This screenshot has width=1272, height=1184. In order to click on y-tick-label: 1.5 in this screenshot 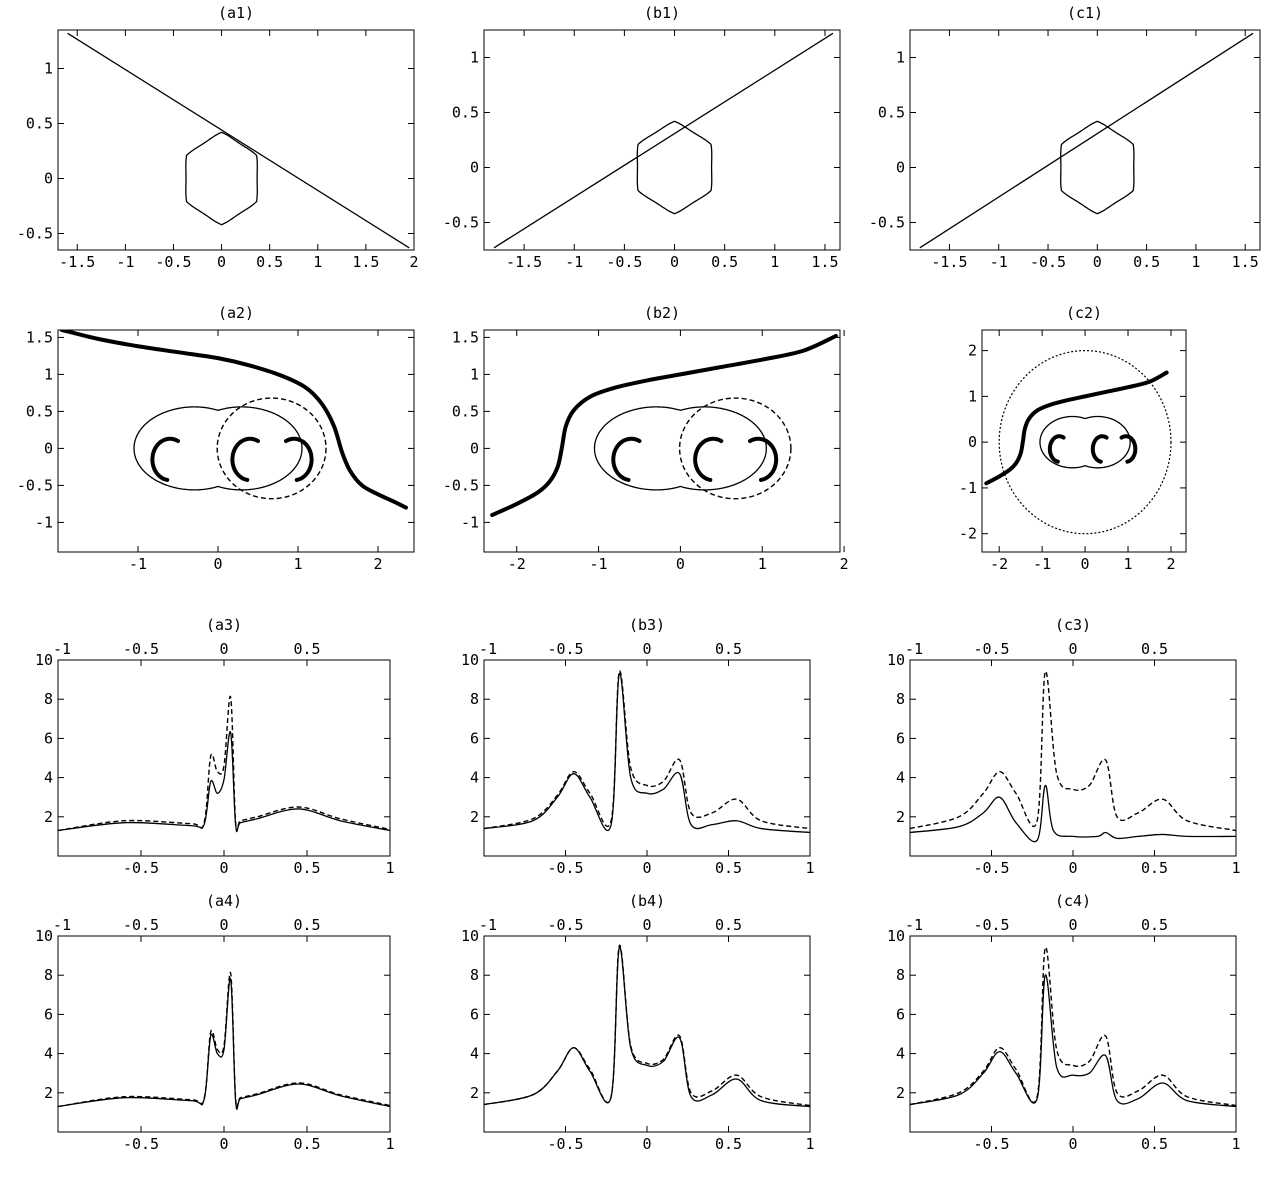, I will do `click(465, 337)`.